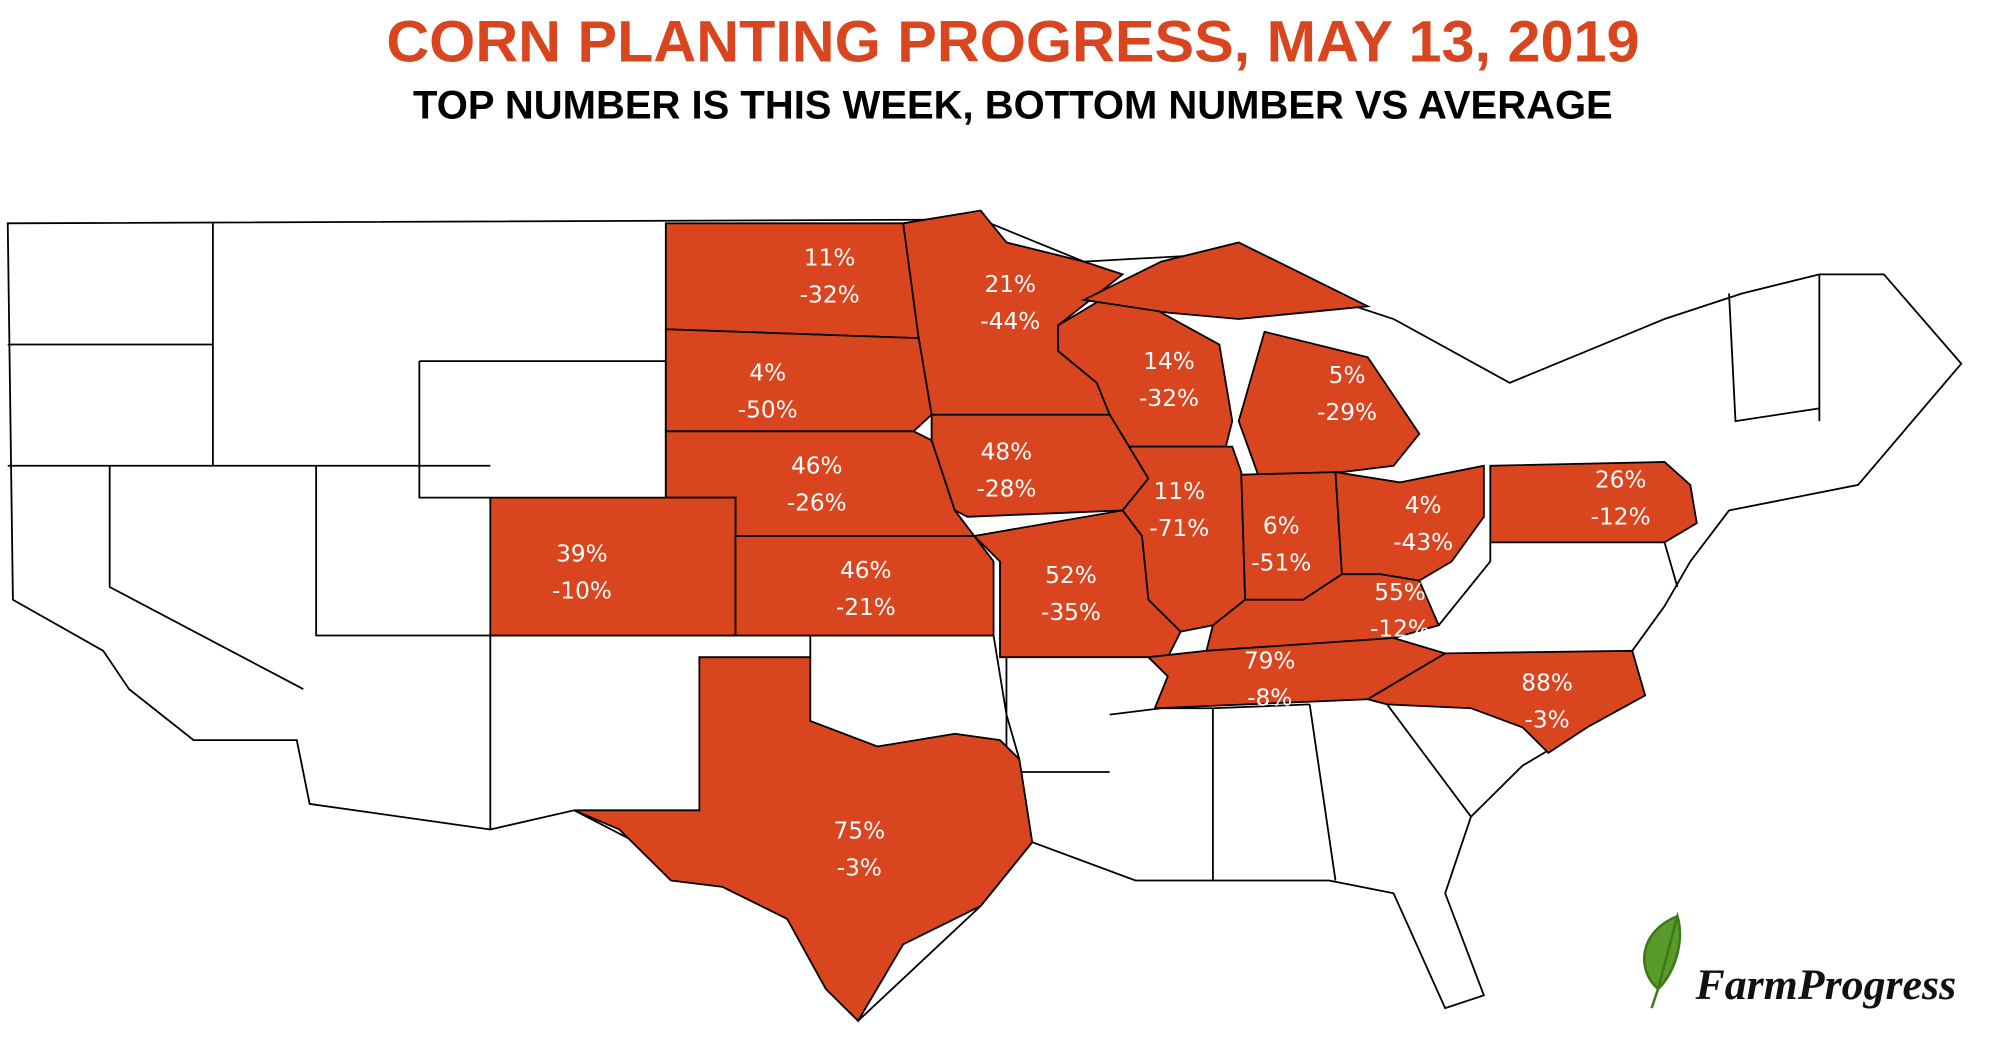  Describe the element at coordinates (1269, 699) in the screenshot. I see `state-vs-average: -8%` at that location.